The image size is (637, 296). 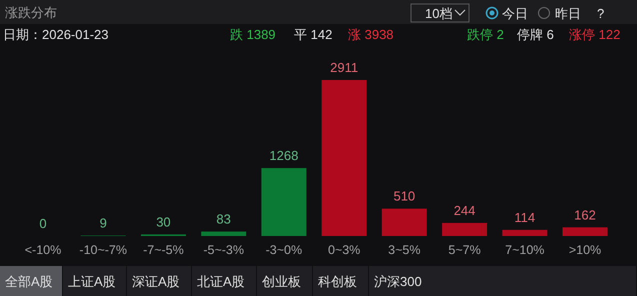 I want to click on x-tick-label: -10~-7%, so click(x=103, y=250).